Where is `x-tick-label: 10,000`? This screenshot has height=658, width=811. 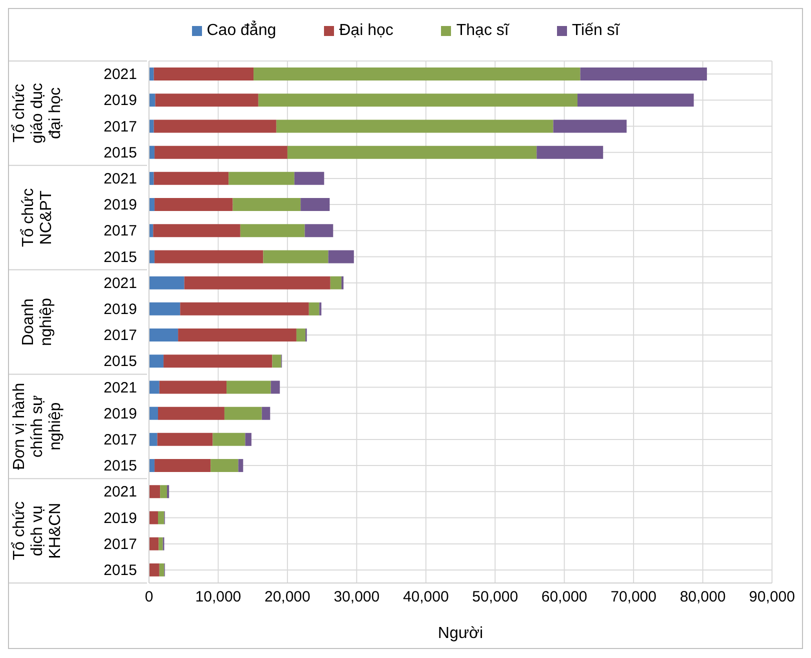 x-tick-label: 10,000 is located at coordinates (218, 597).